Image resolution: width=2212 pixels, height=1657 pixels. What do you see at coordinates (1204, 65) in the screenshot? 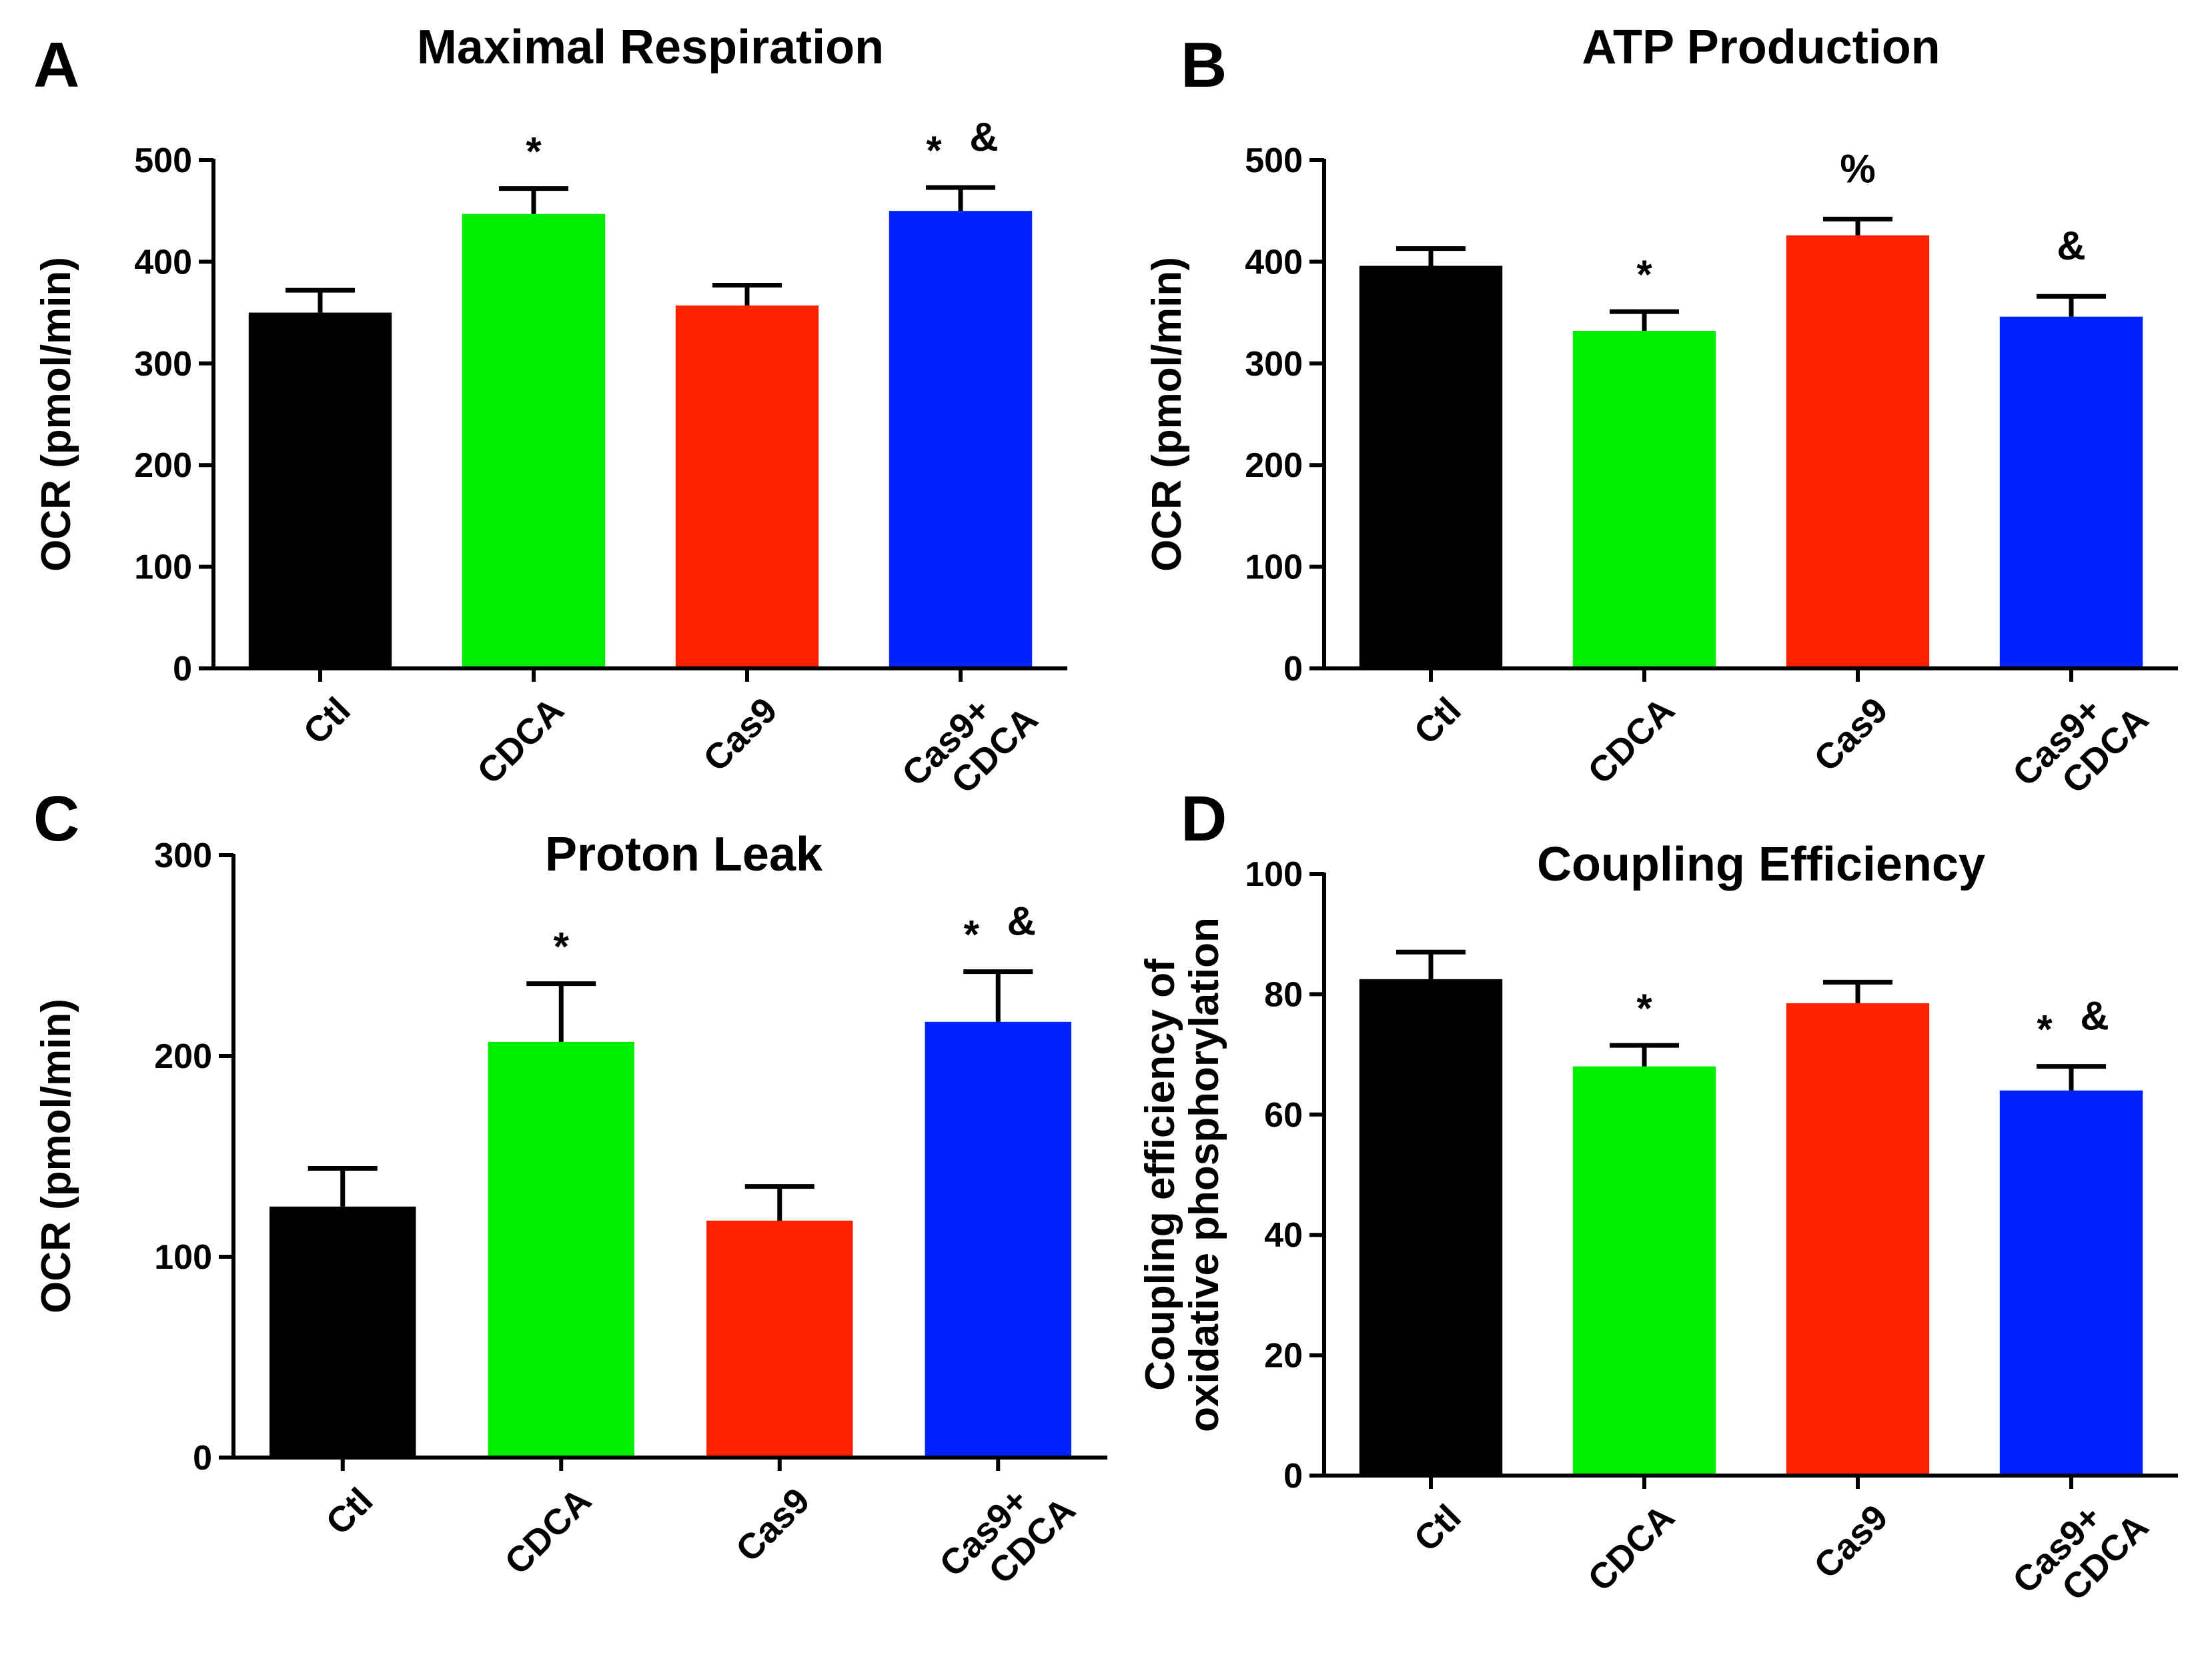
I see `panel-letter-b: B` at bounding box center [1204, 65].